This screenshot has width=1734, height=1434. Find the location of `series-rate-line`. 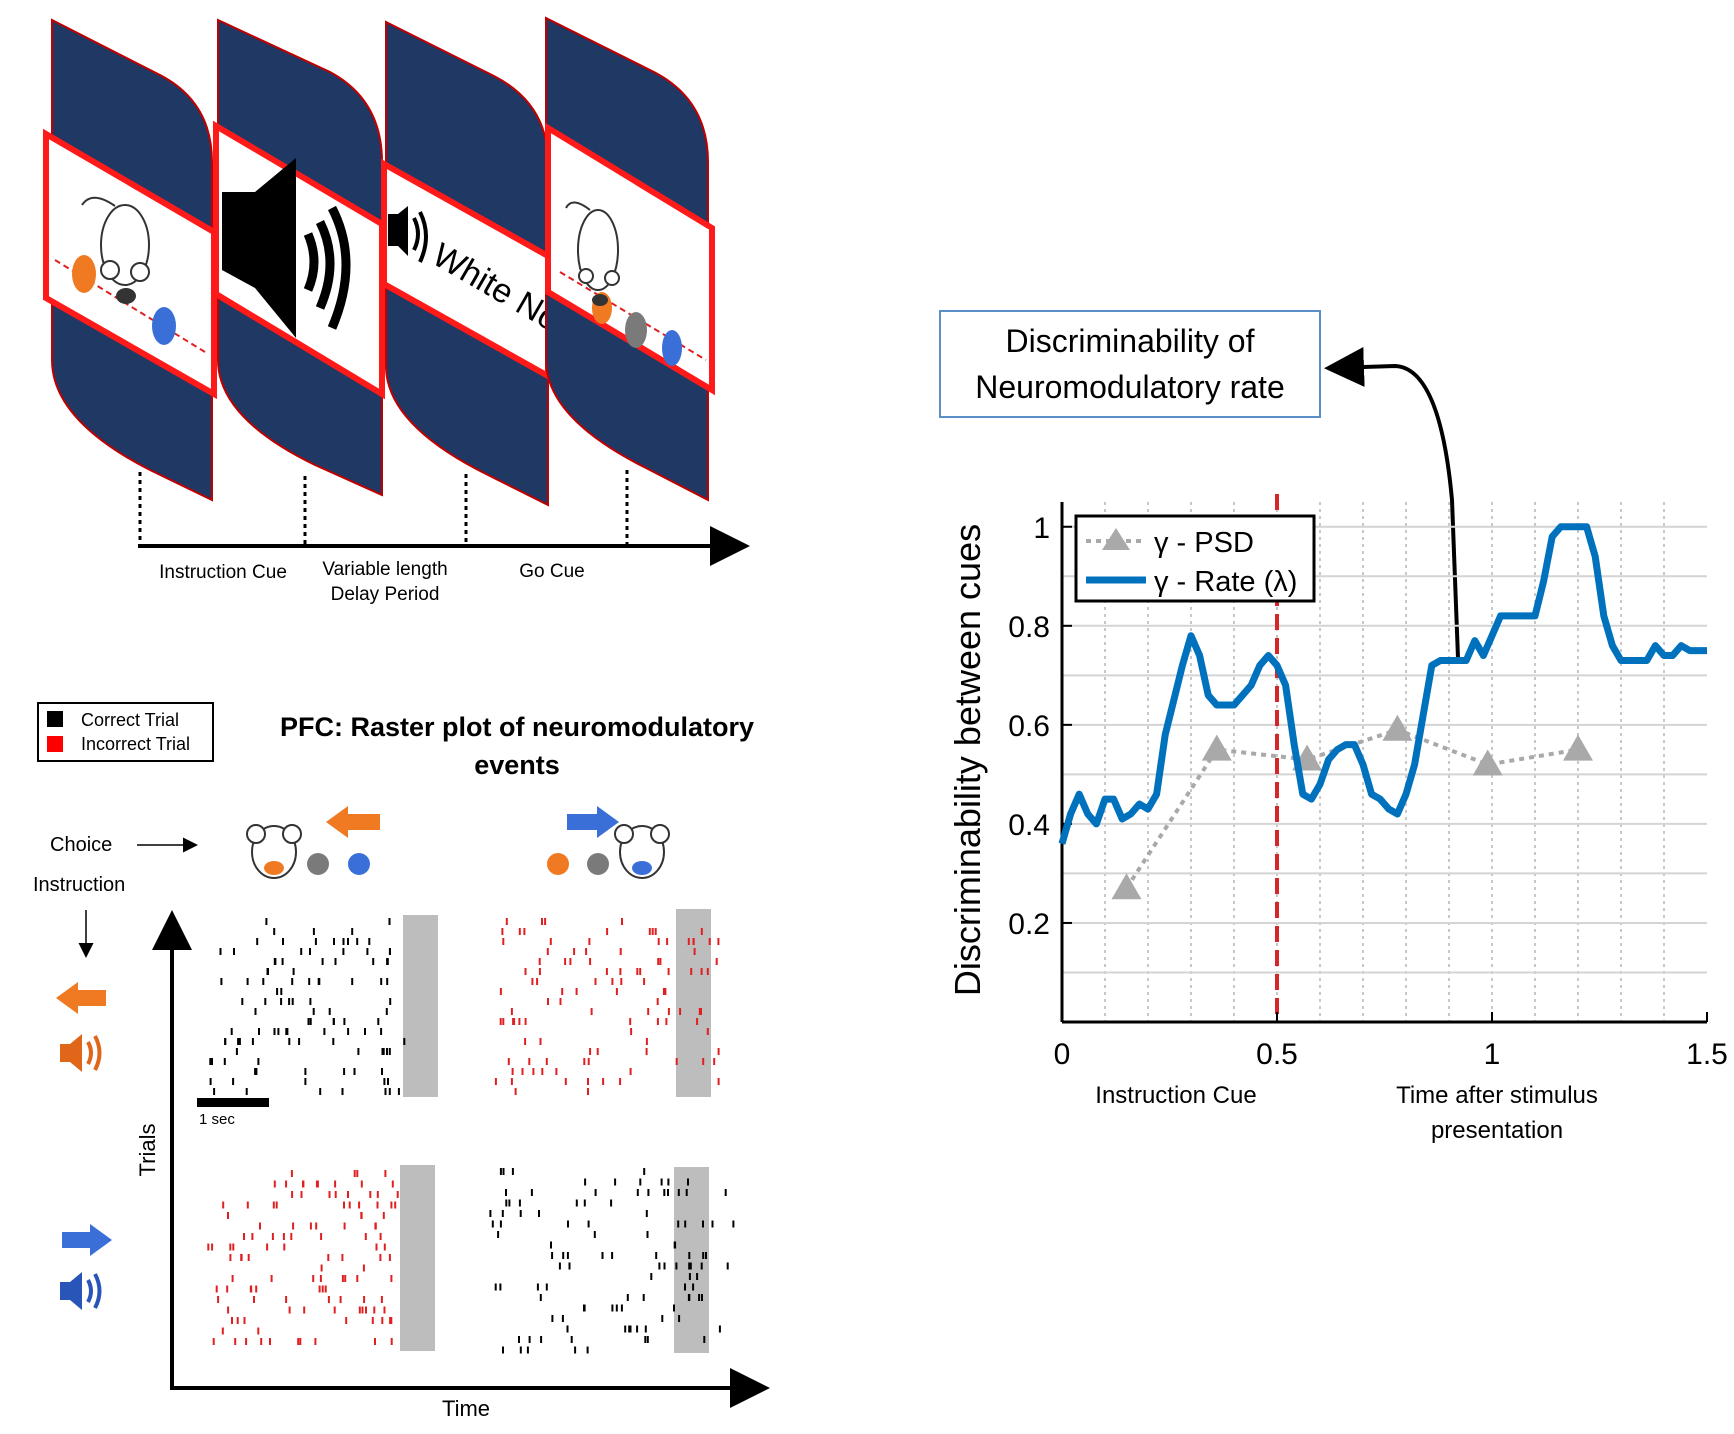

series-rate-line is located at coordinates (1382, 684).